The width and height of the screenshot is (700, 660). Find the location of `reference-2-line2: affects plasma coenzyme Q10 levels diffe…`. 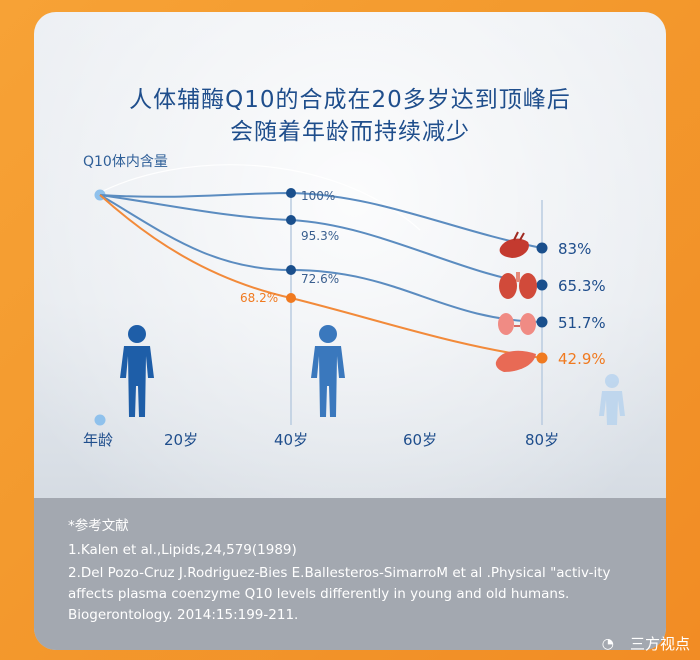

reference-2-line2: affects plasma coenzyme Q10 levels diffe… is located at coordinates (319, 594).